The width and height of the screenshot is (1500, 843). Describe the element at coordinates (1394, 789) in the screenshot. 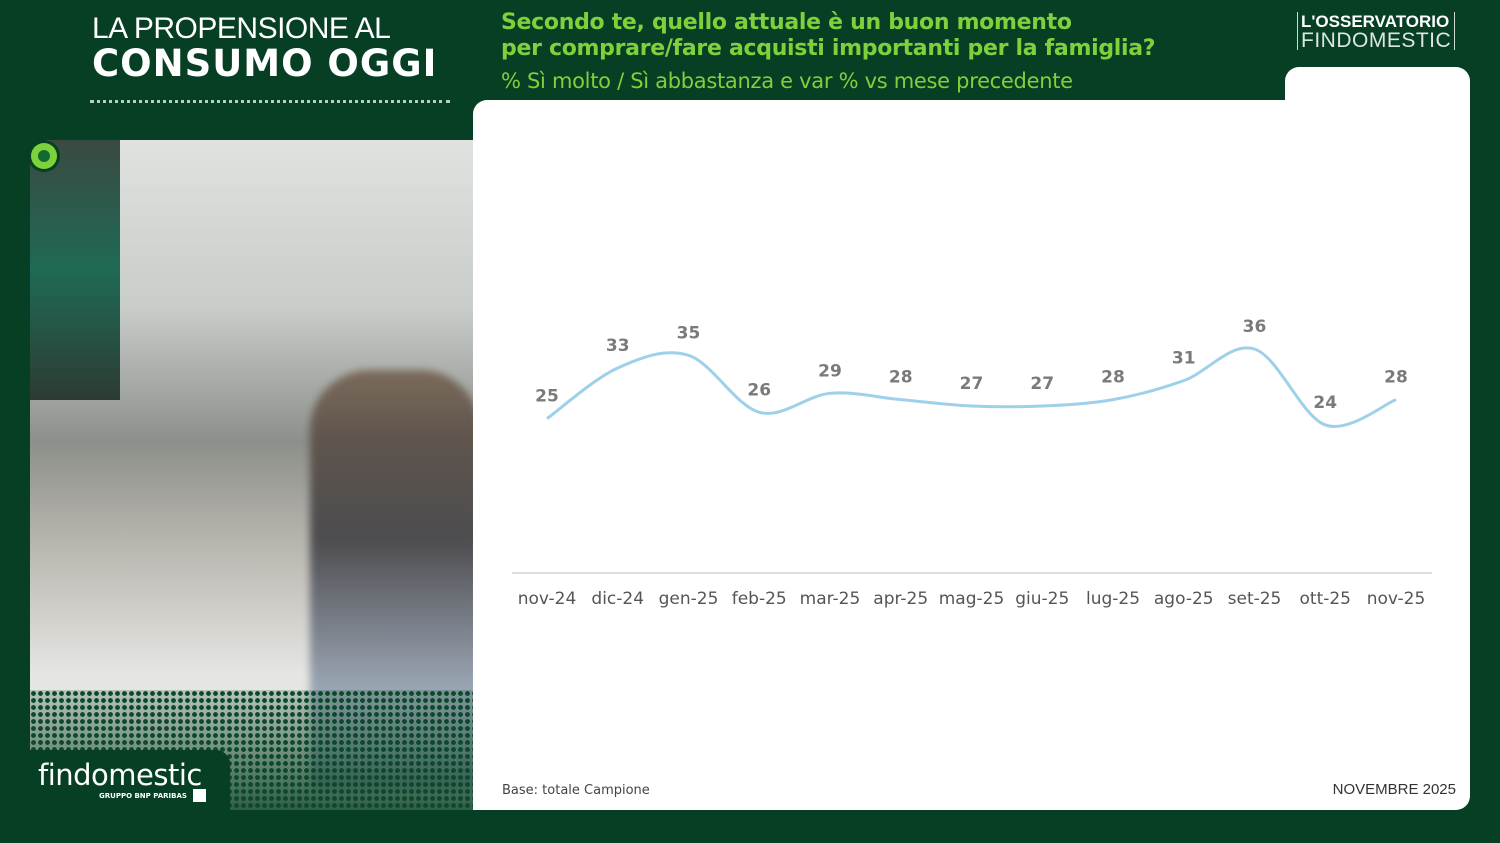

I see `report-date: NOVEMBRE 2025` at that location.